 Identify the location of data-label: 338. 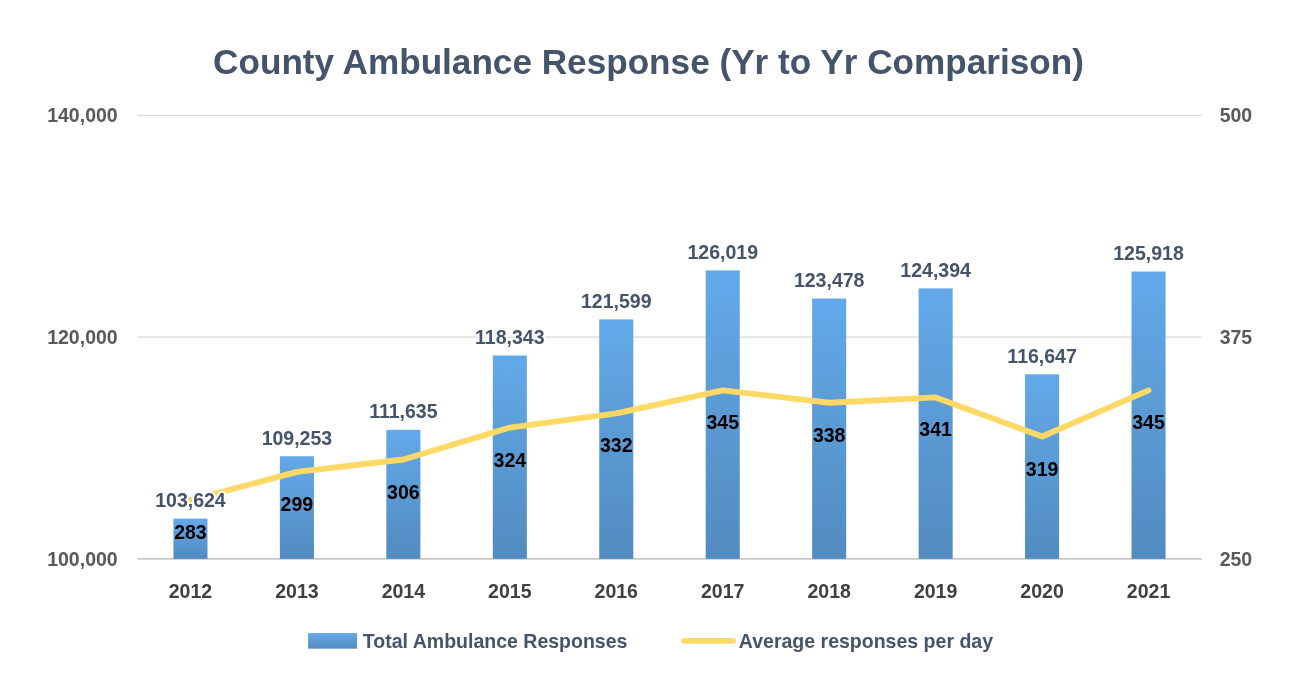
(829, 434).